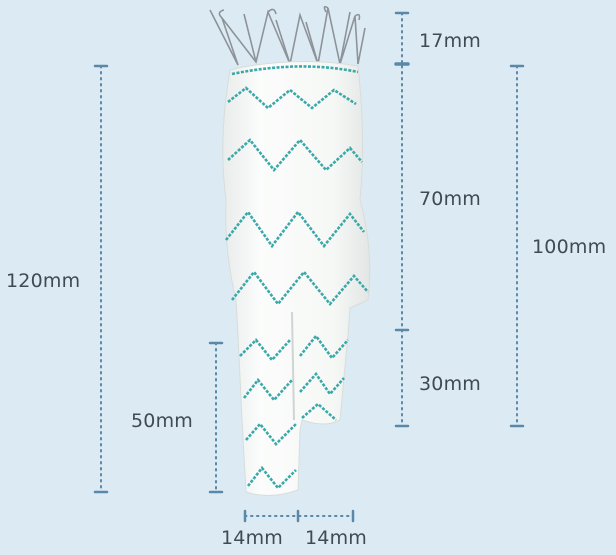 This screenshot has width=616, height=555. I want to click on label-120mm: 120mm, so click(43, 281).